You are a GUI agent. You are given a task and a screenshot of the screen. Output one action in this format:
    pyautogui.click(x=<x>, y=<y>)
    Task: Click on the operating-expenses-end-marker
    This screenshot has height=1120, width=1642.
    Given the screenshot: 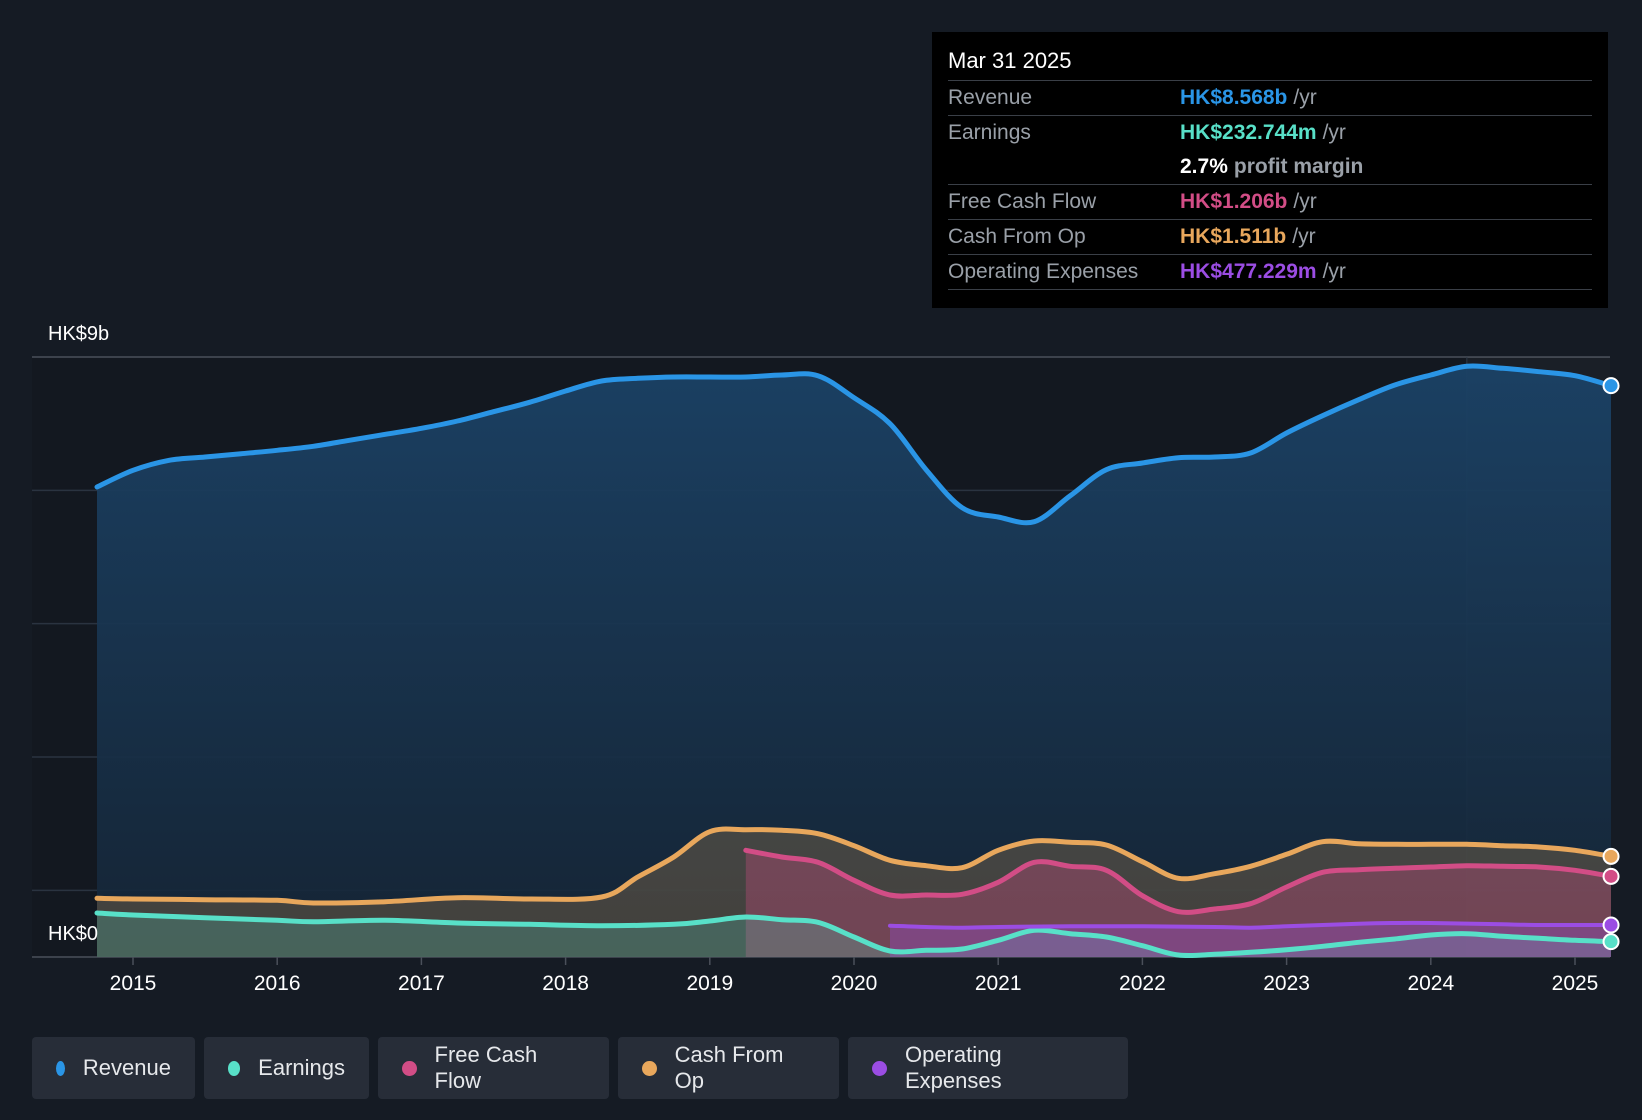 What is the action you would take?
    pyautogui.click(x=1611, y=925)
    